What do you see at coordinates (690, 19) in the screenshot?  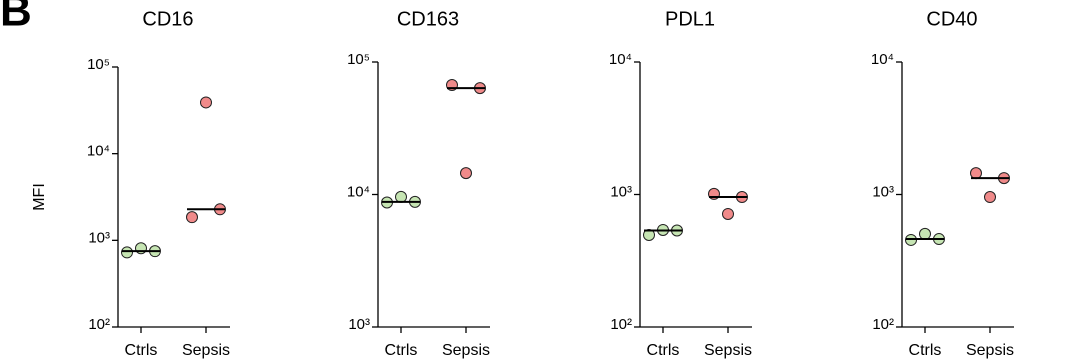 I see `chart-title: PDL1` at bounding box center [690, 19].